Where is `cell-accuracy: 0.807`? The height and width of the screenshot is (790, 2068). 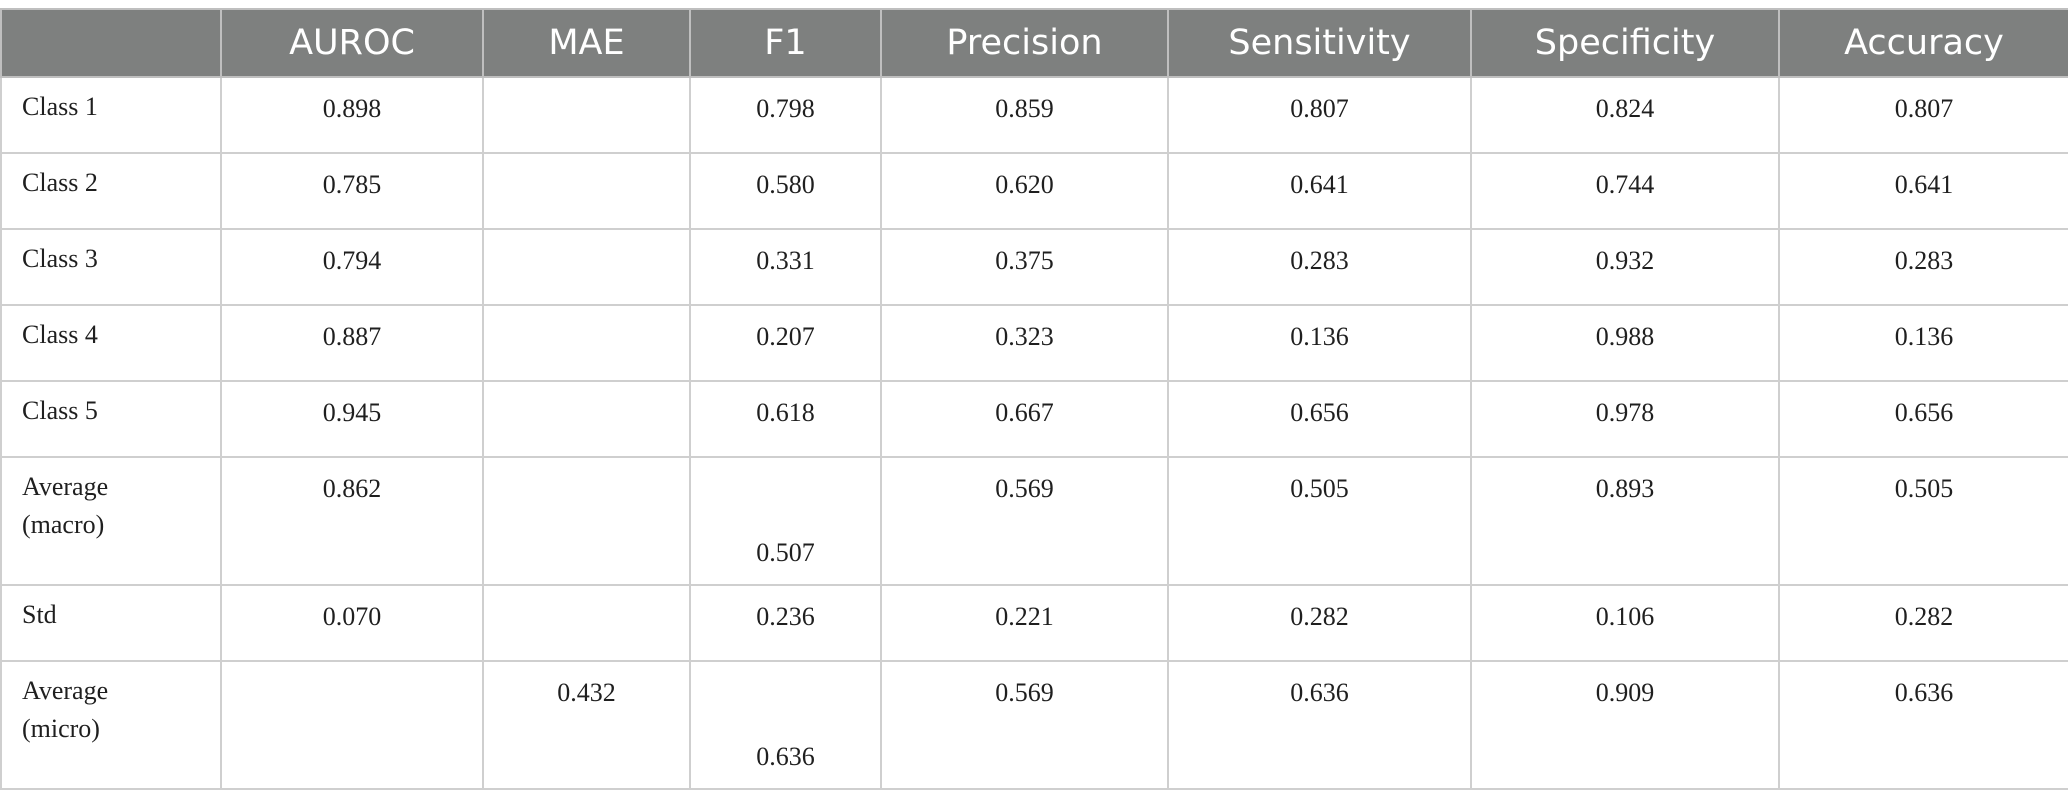
cell-accuracy: 0.807 is located at coordinates (1923, 115).